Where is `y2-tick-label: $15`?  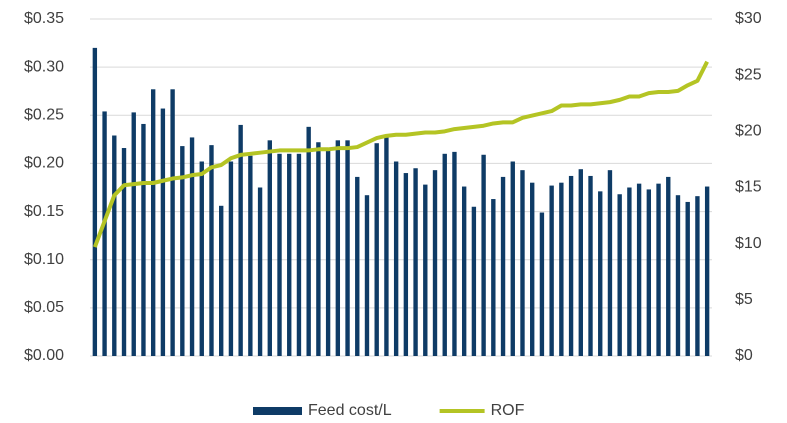
y2-tick-label: $15 is located at coordinates (748, 187).